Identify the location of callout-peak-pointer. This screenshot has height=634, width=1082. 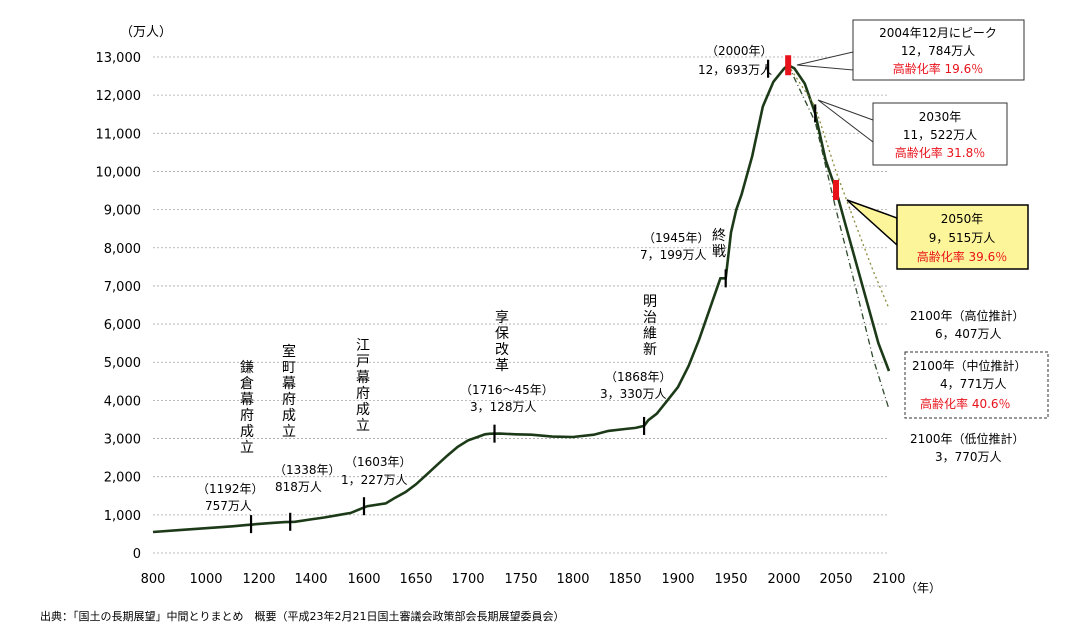
(825, 61).